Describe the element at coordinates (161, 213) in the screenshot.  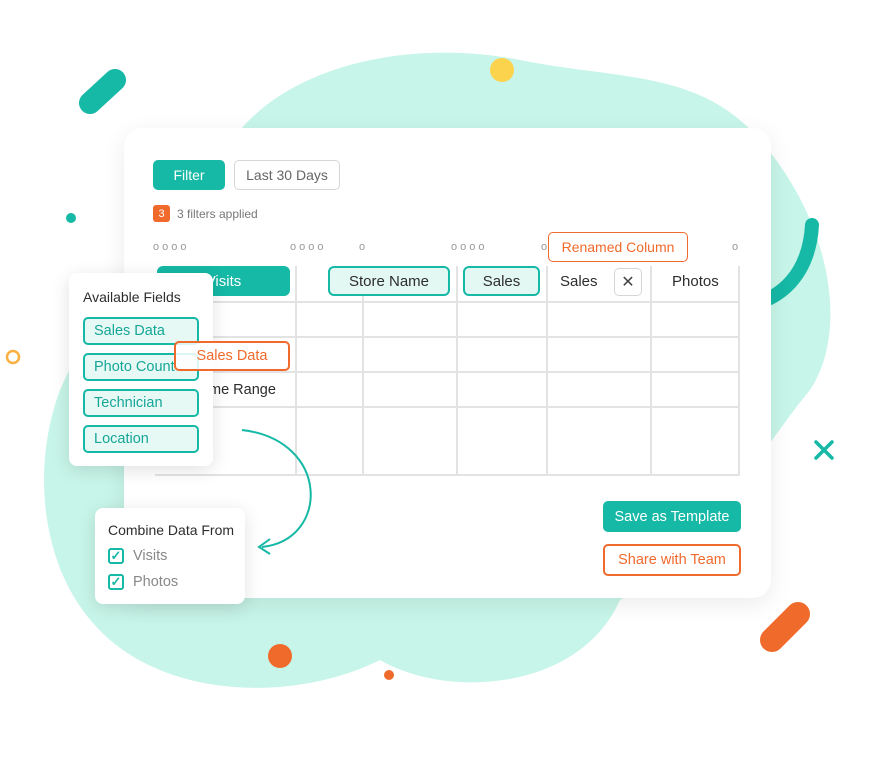
I see `filter-count-badge: 3` at that location.